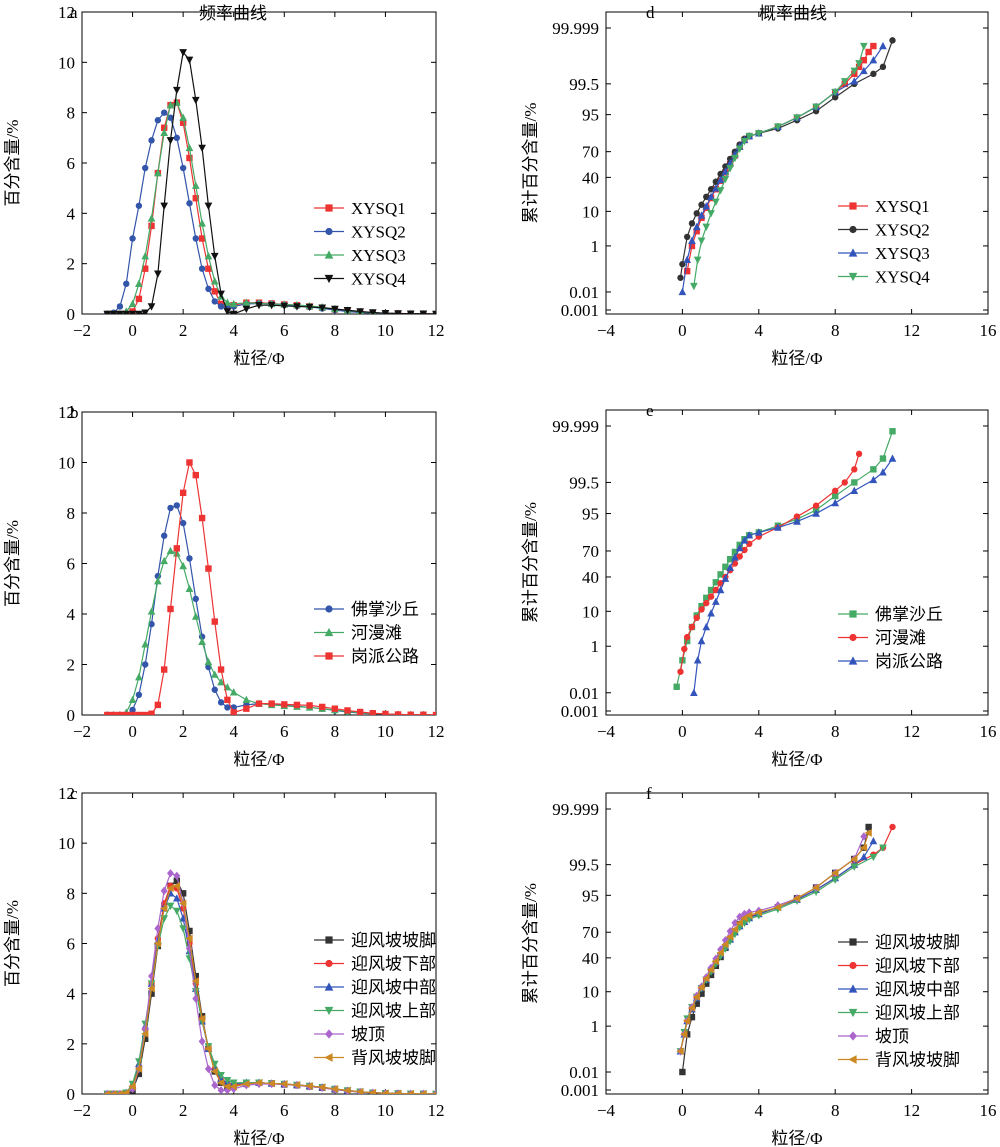 This screenshot has height=1147, width=1000. Describe the element at coordinates (988, 1110) in the screenshot. I see `x-tick-label: 16` at that location.